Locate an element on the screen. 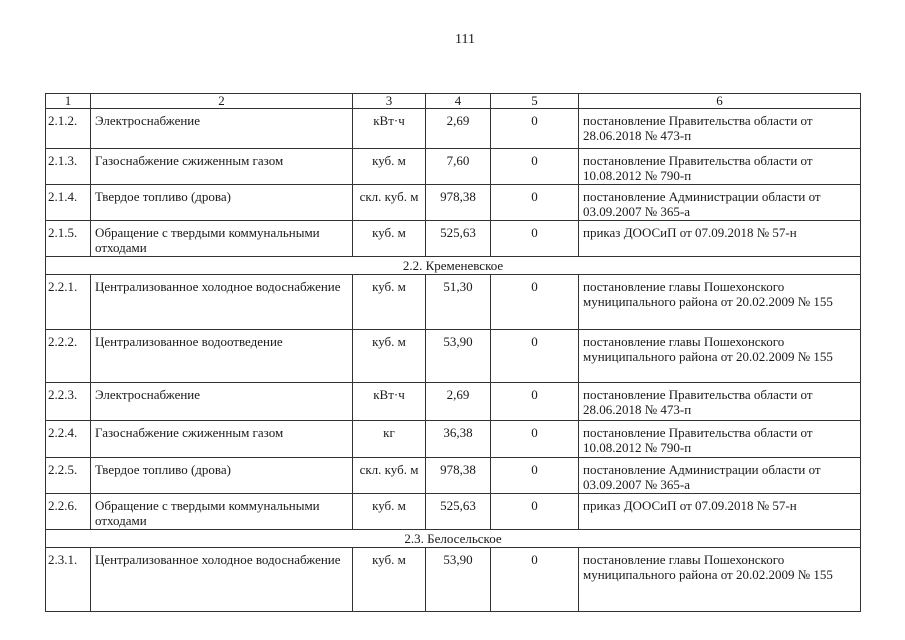 The image size is (905, 640). header-cell: 6 is located at coordinates (719, 101).